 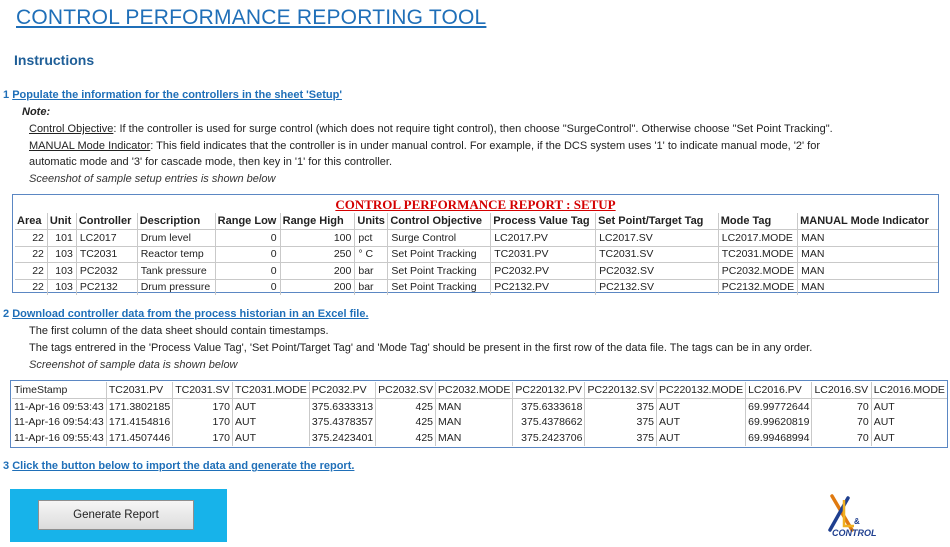 I want to click on data-col-header: PC2032.PV, so click(x=342, y=390).